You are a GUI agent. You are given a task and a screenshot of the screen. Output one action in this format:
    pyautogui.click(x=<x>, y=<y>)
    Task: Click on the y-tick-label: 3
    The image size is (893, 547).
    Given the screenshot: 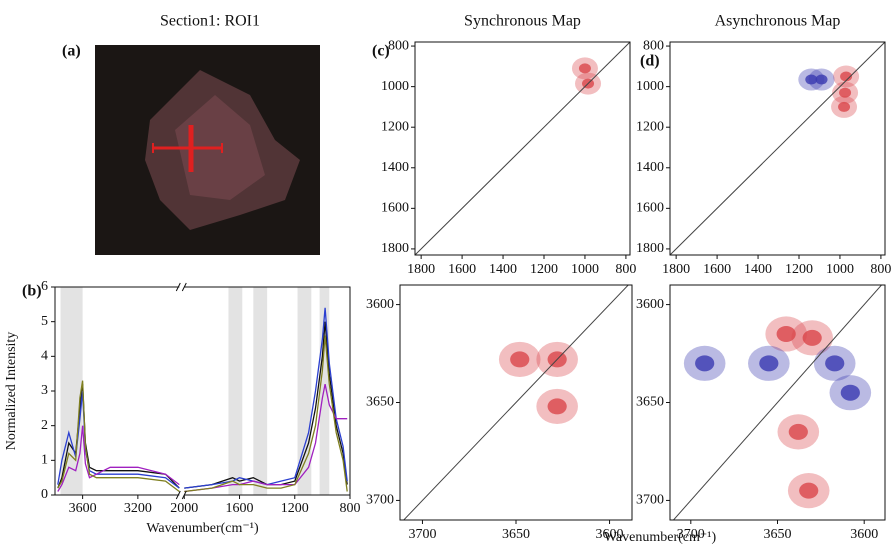 What is the action you would take?
    pyautogui.click(x=44, y=390)
    